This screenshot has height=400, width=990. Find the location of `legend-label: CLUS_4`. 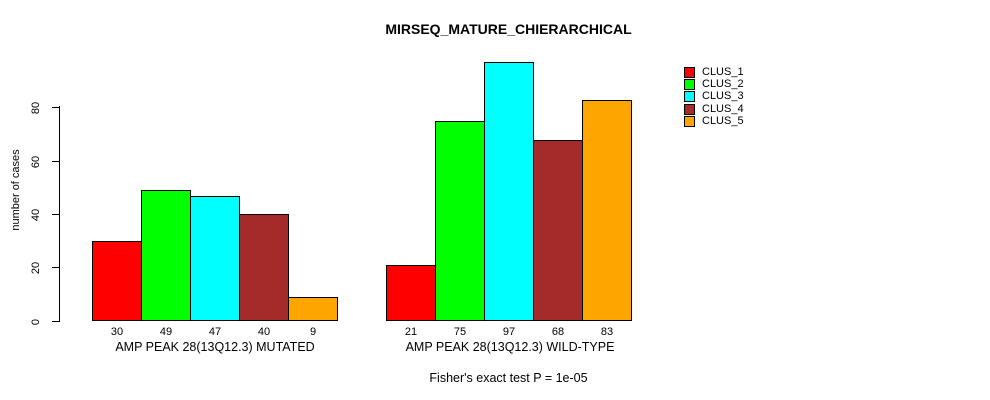

legend-label: CLUS_4 is located at coordinates (723, 108).